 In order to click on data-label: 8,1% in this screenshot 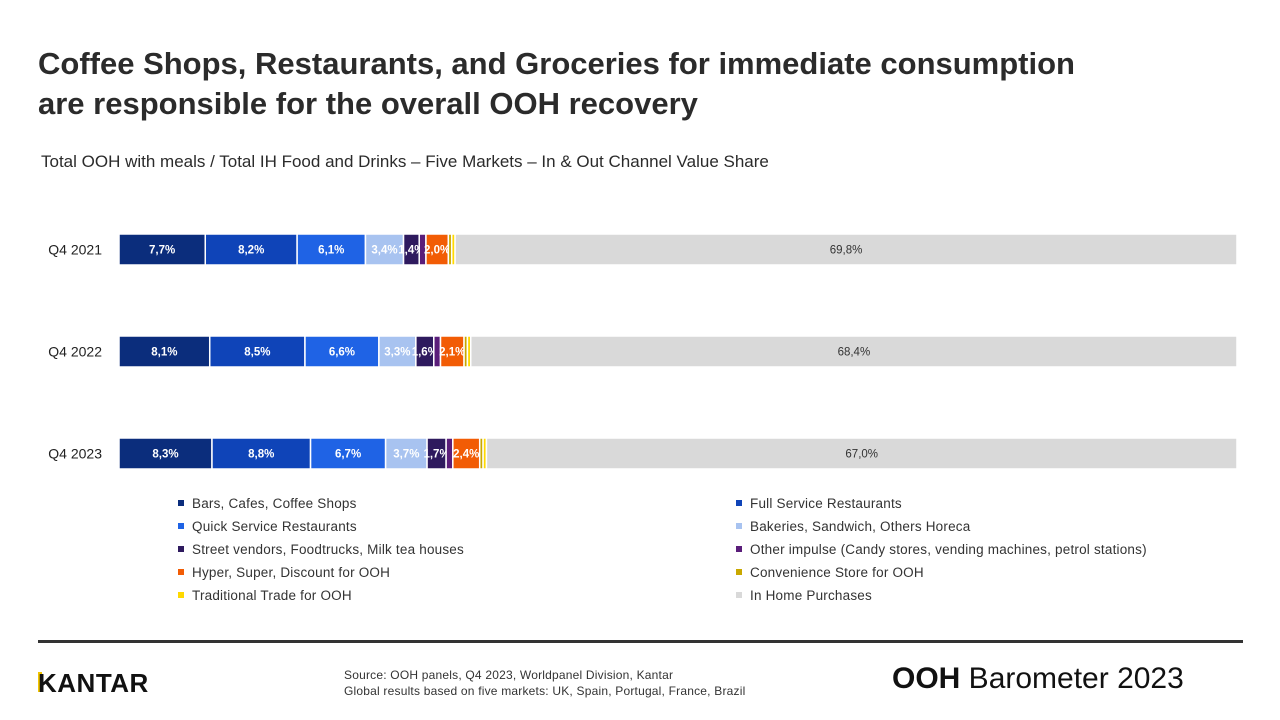, I will do `click(164, 353)`.